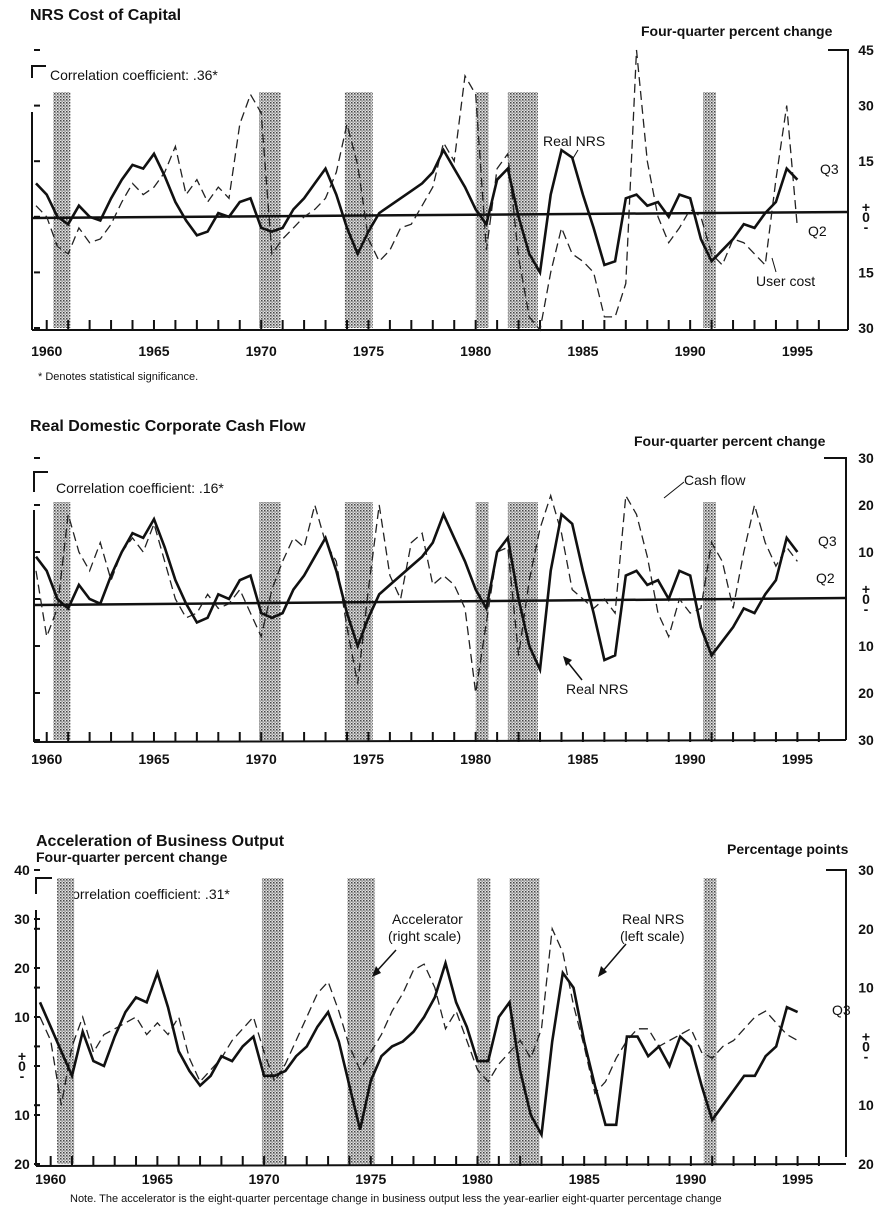  Describe the element at coordinates (653, 919) in the screenshot. I see `chart-3-label-real-nrs: Real NRS` at that location.